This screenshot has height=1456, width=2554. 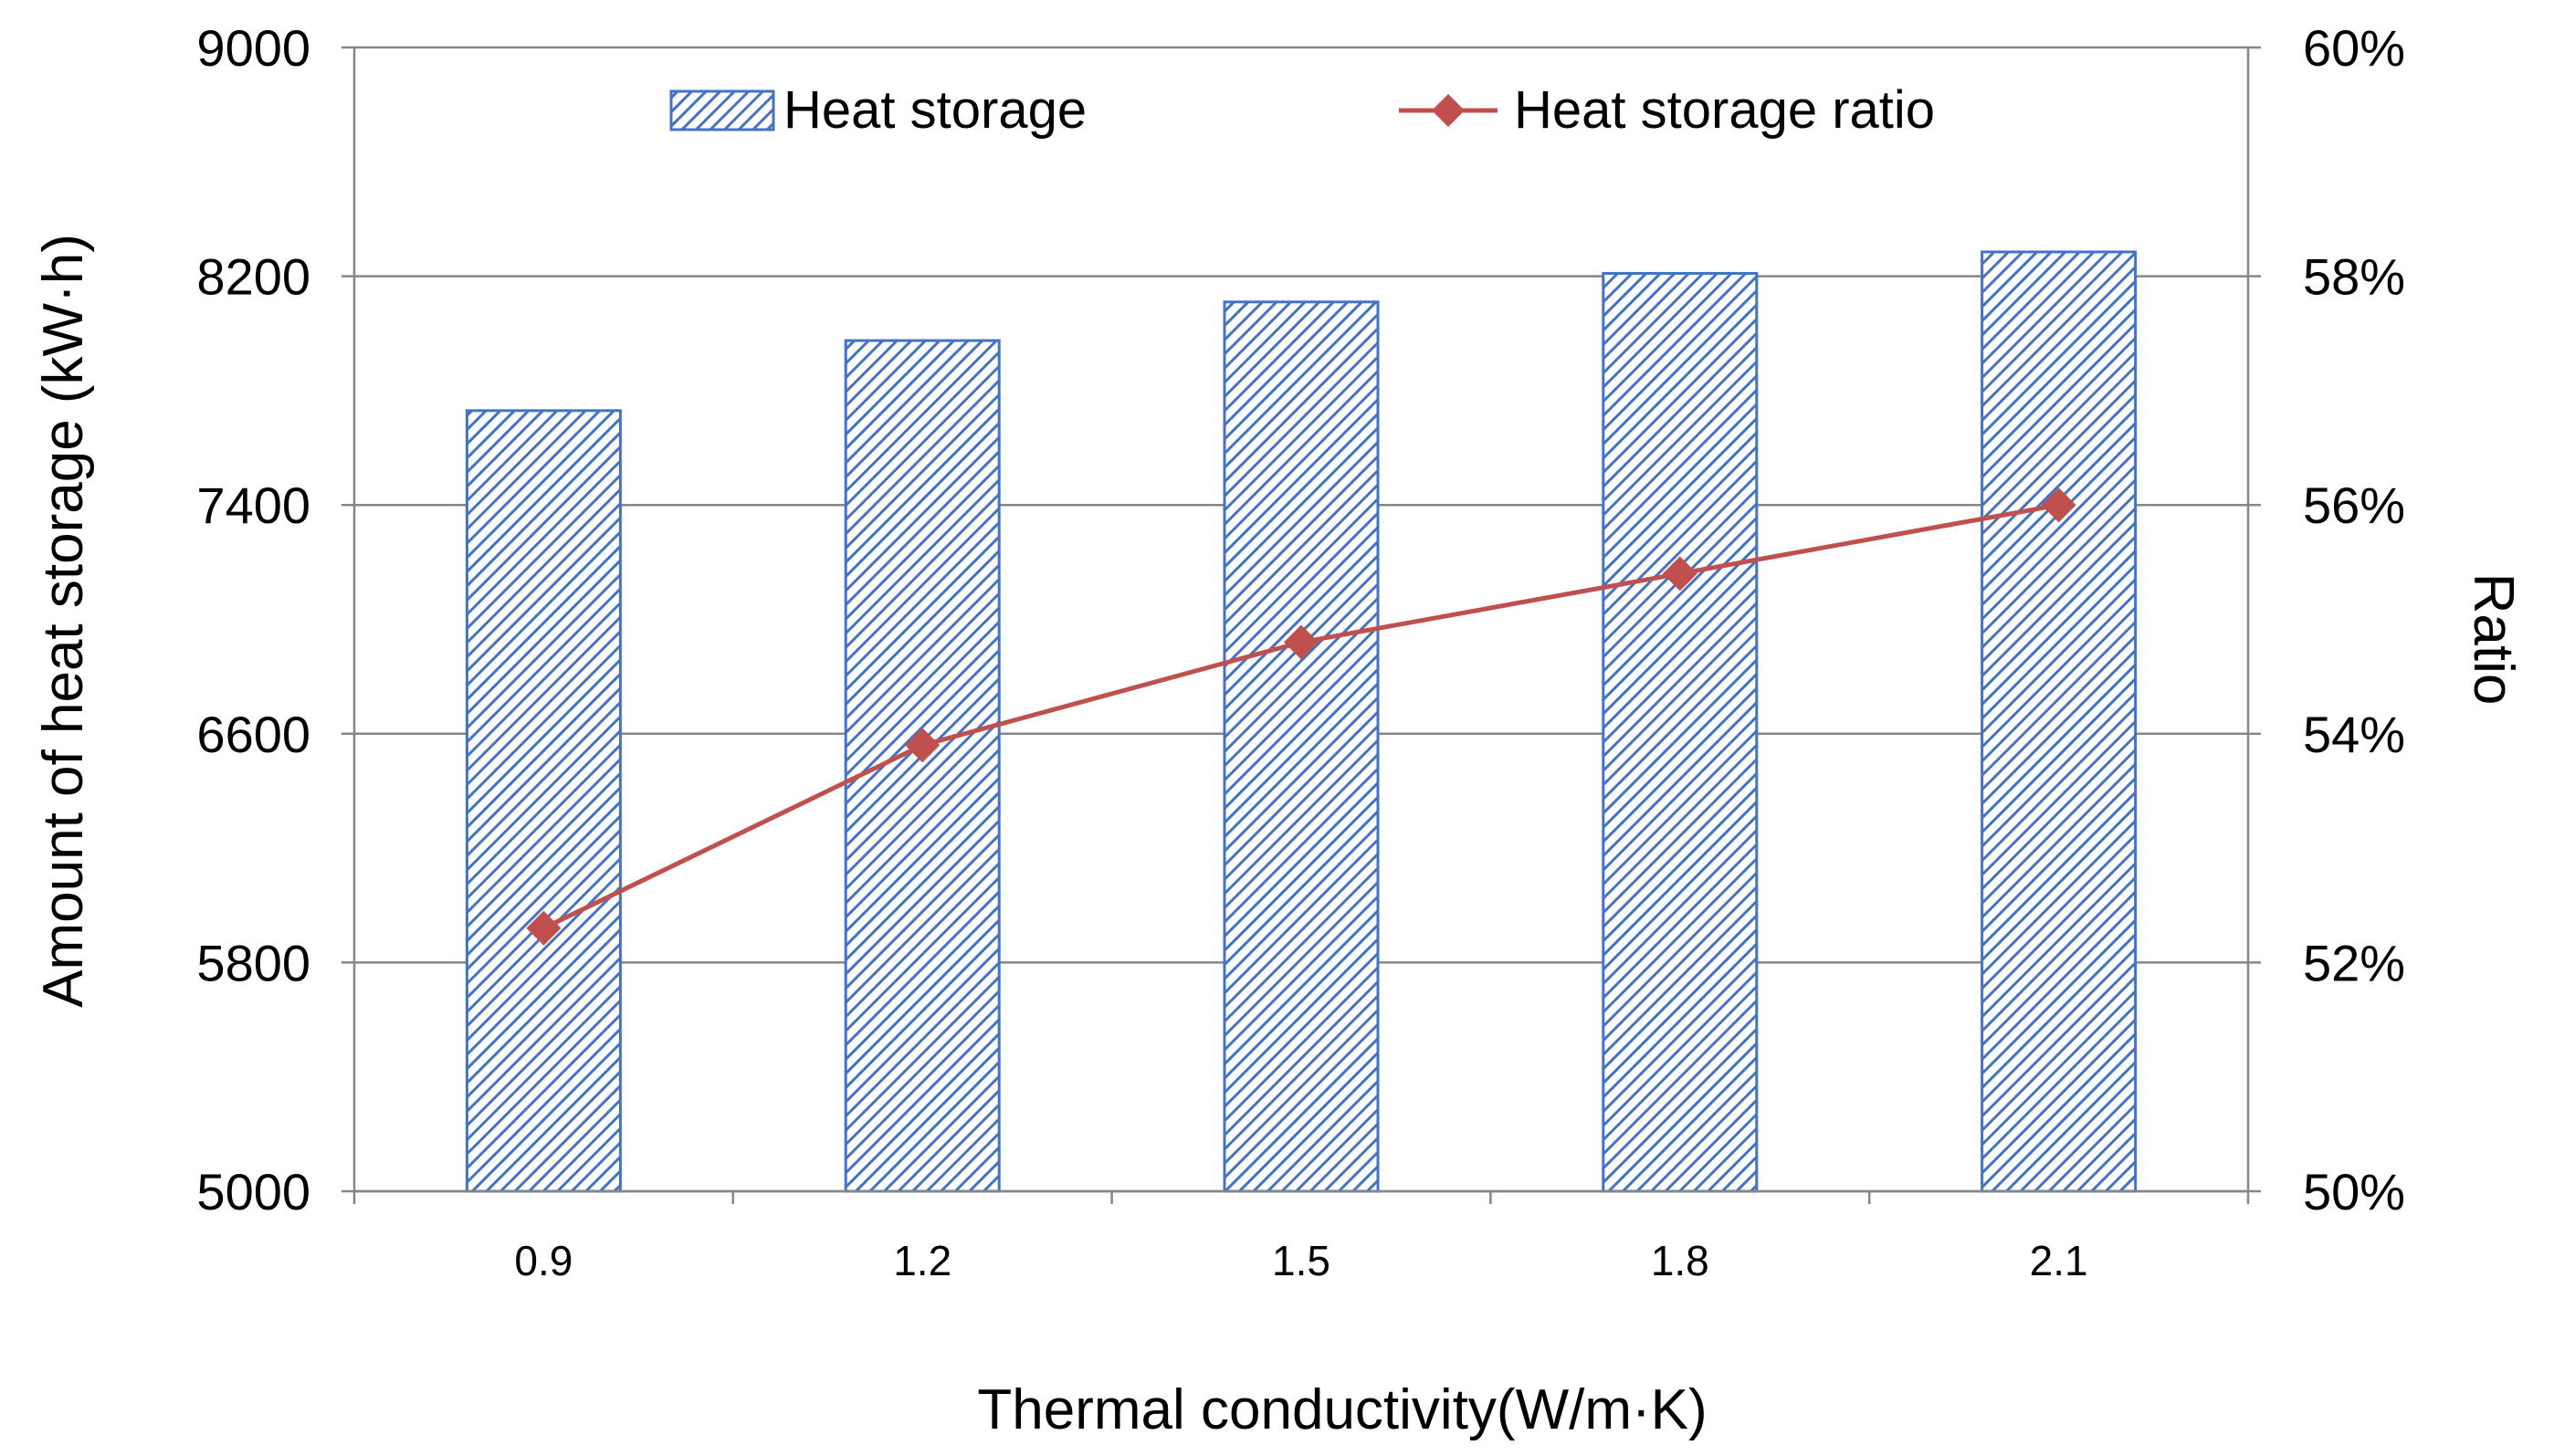 What do you see at coordinates (1342, 1410) in the screenshot?
I see `x-axis-title: Thermal conductivity(W/m·K)` at bounding box center [1342, 1410].